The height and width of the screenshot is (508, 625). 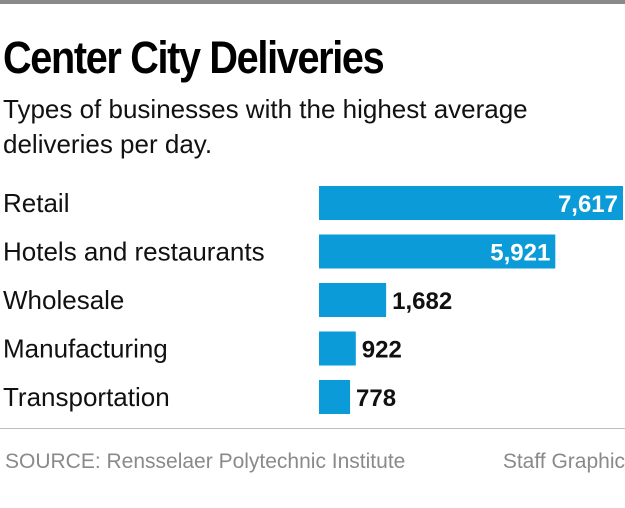 I want to click on data-label: 1,682, so click(x=422, y=301).